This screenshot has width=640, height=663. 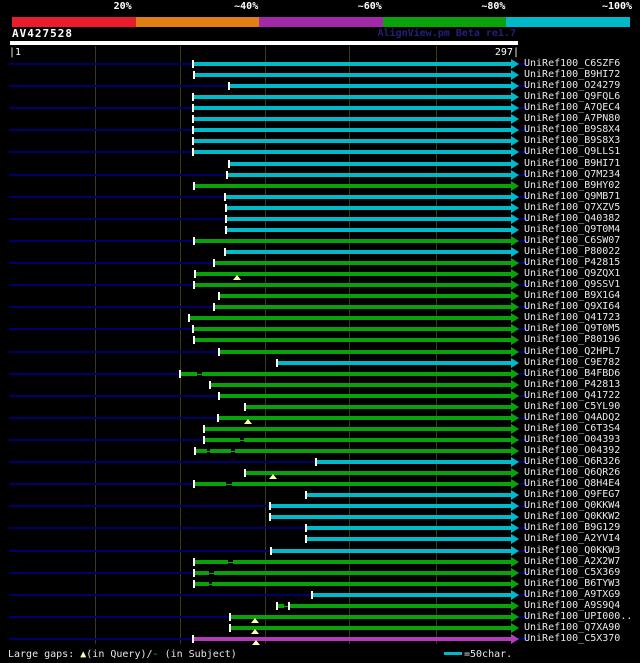 What do you see at coordinates (572, 351) in the screenshot?
I see `hit-label: UniRef100_Q2HPL7` at bounding box center [572, 351].